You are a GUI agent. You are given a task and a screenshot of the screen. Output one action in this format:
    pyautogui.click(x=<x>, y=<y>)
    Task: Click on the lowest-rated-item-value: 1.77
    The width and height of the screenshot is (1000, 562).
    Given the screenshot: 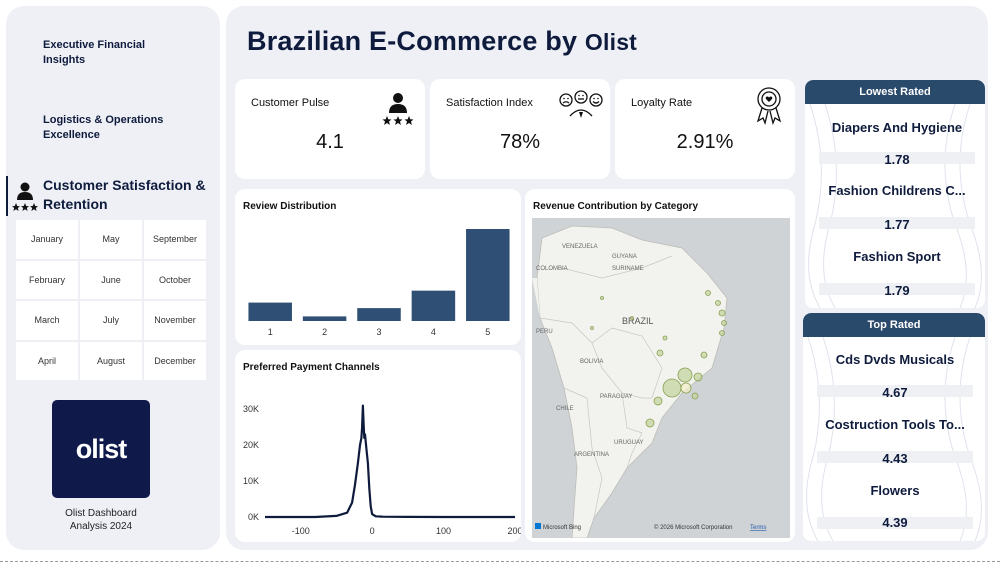 What is the action you would take?
    pyautogui.click(x=897, y=224)
    